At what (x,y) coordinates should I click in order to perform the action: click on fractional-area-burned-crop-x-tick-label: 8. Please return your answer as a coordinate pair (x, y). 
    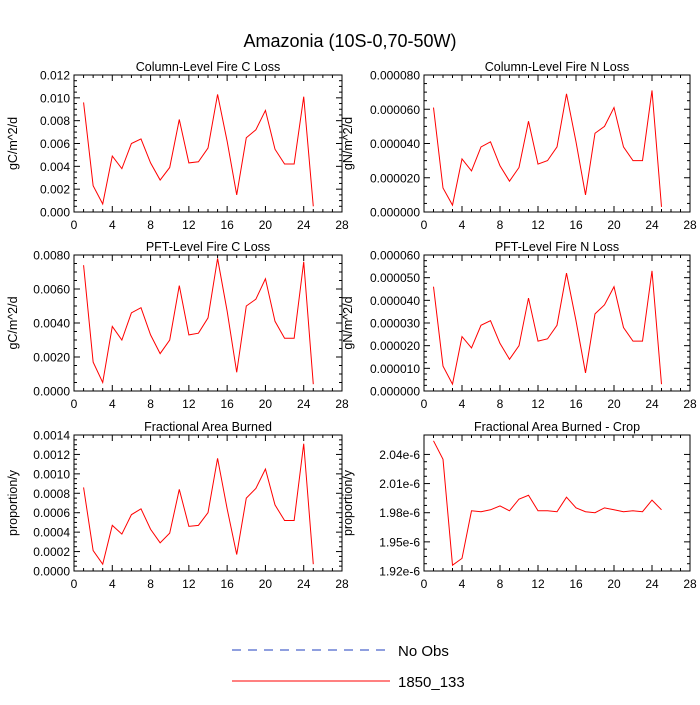
    Looking at the image, I should click on (500, 584).